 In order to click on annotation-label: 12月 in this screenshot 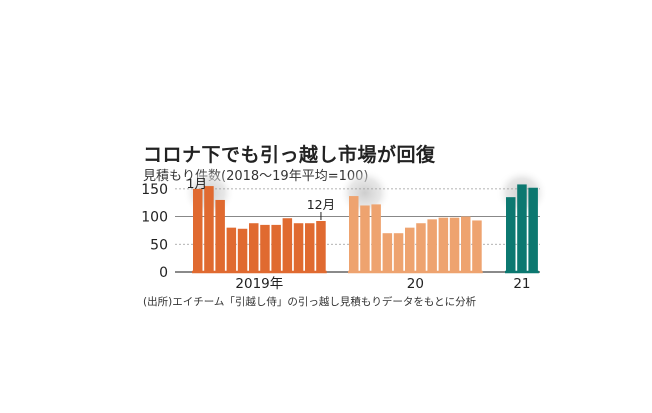, I will do `click(321, 204)`.